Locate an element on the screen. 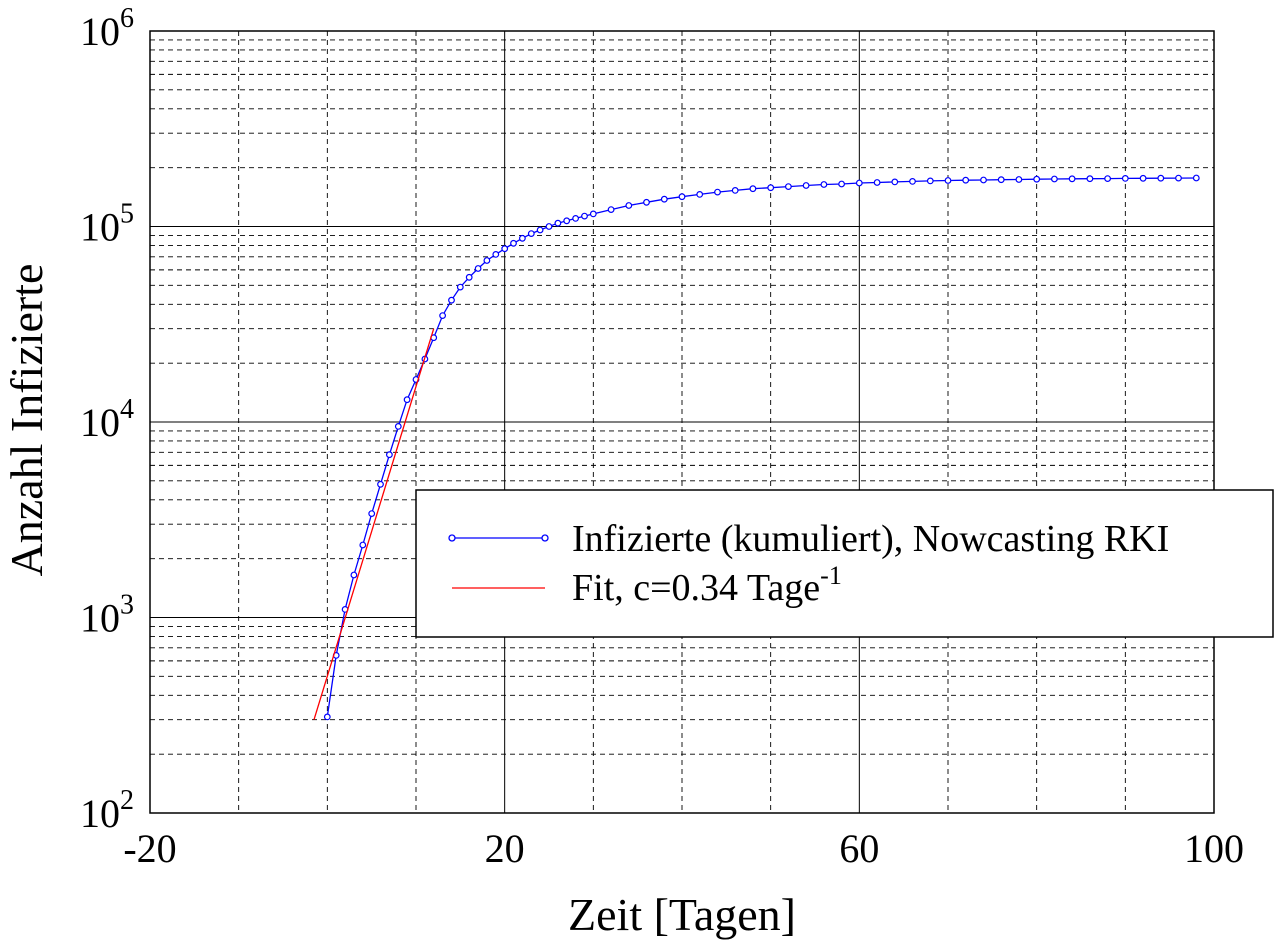 This screenshot has width=1280, height=947. y-tick-label-exponent: 6 is located at coordinates (127, 18).